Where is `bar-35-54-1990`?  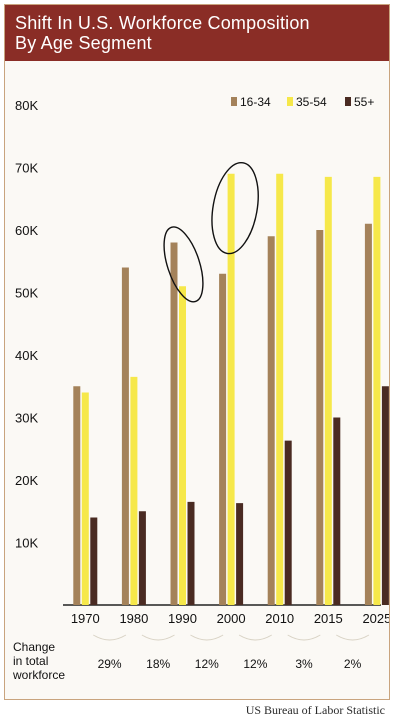
bar-35-54-1990 is located at coordinates (182, 445).